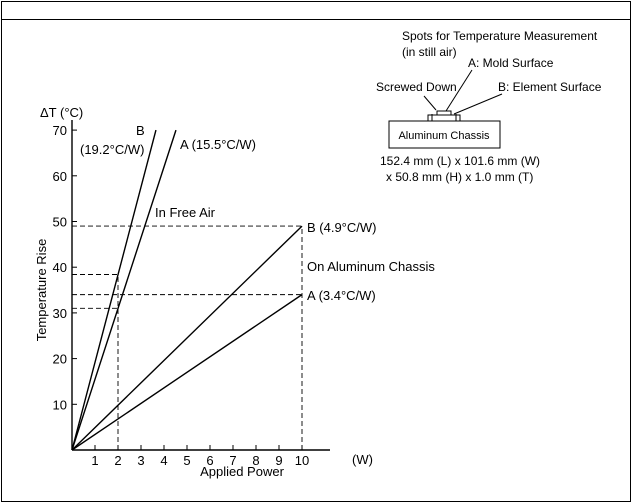  I want to click on y-tick-label: 40, so click(60, 267).